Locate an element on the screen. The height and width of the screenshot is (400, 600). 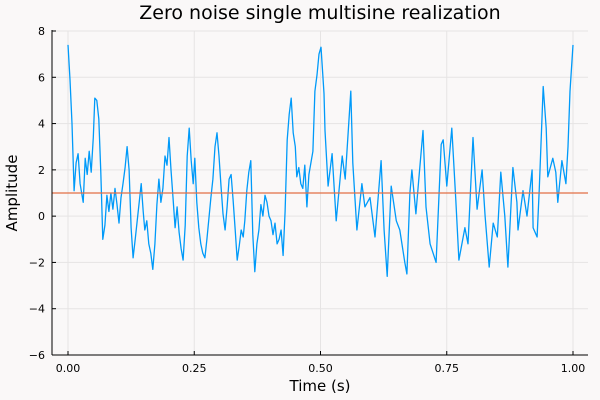
y-tick-label: 6 is located at coordinates (41, 77).